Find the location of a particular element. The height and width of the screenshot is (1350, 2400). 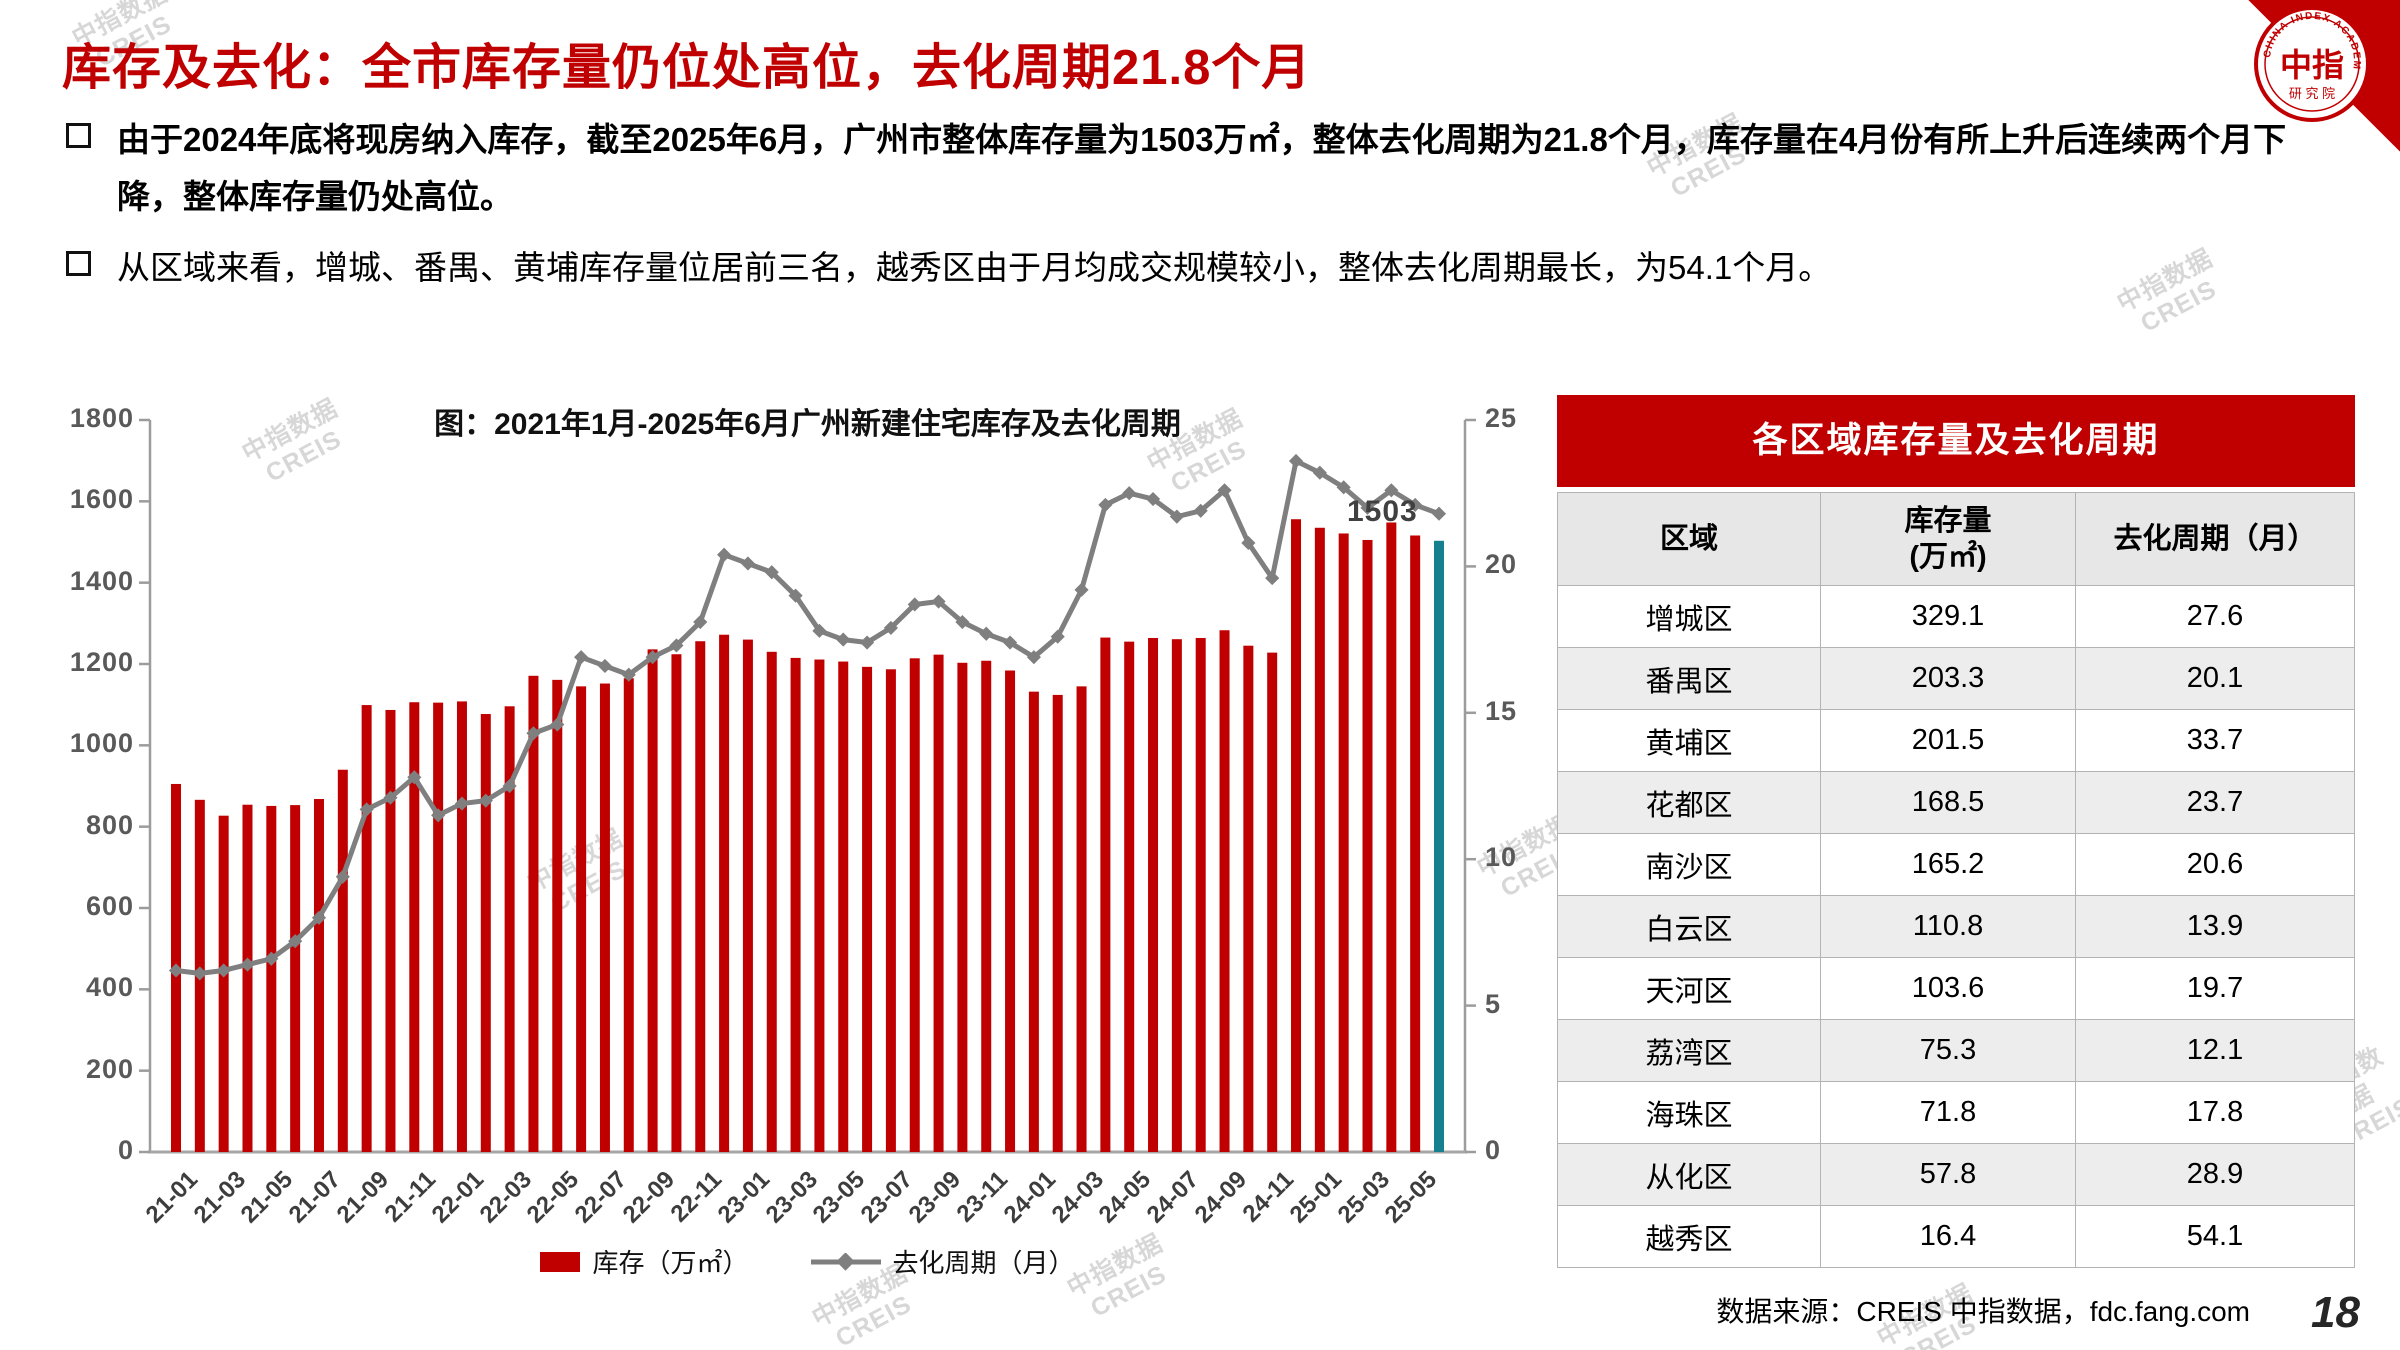

y-axis-right-tick: 5 is located at coordinates (1493, 1003).